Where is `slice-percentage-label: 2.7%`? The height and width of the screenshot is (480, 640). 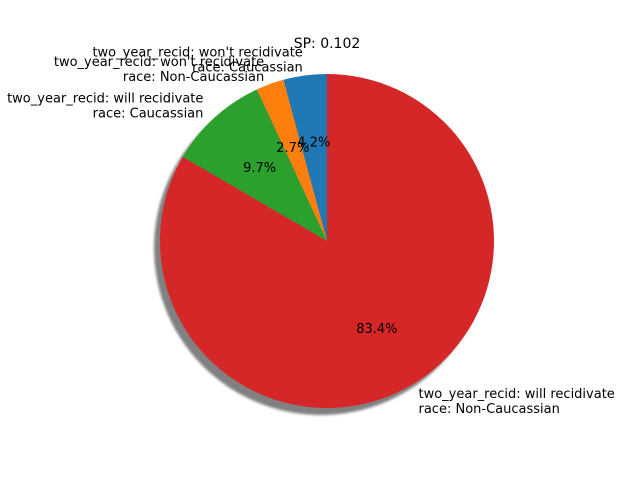 slice-percentage-label: 2.7% is located at coordinates (292, 148).